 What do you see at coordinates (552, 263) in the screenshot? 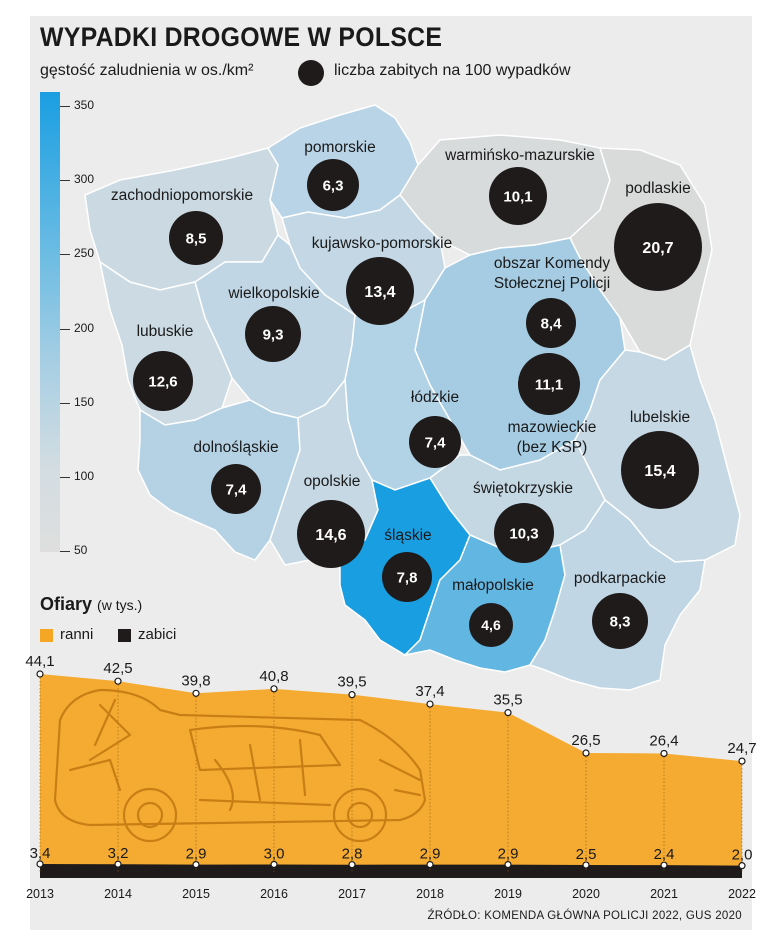
I see `region-label: obszar Komendy` at bounding box center [552, 263].